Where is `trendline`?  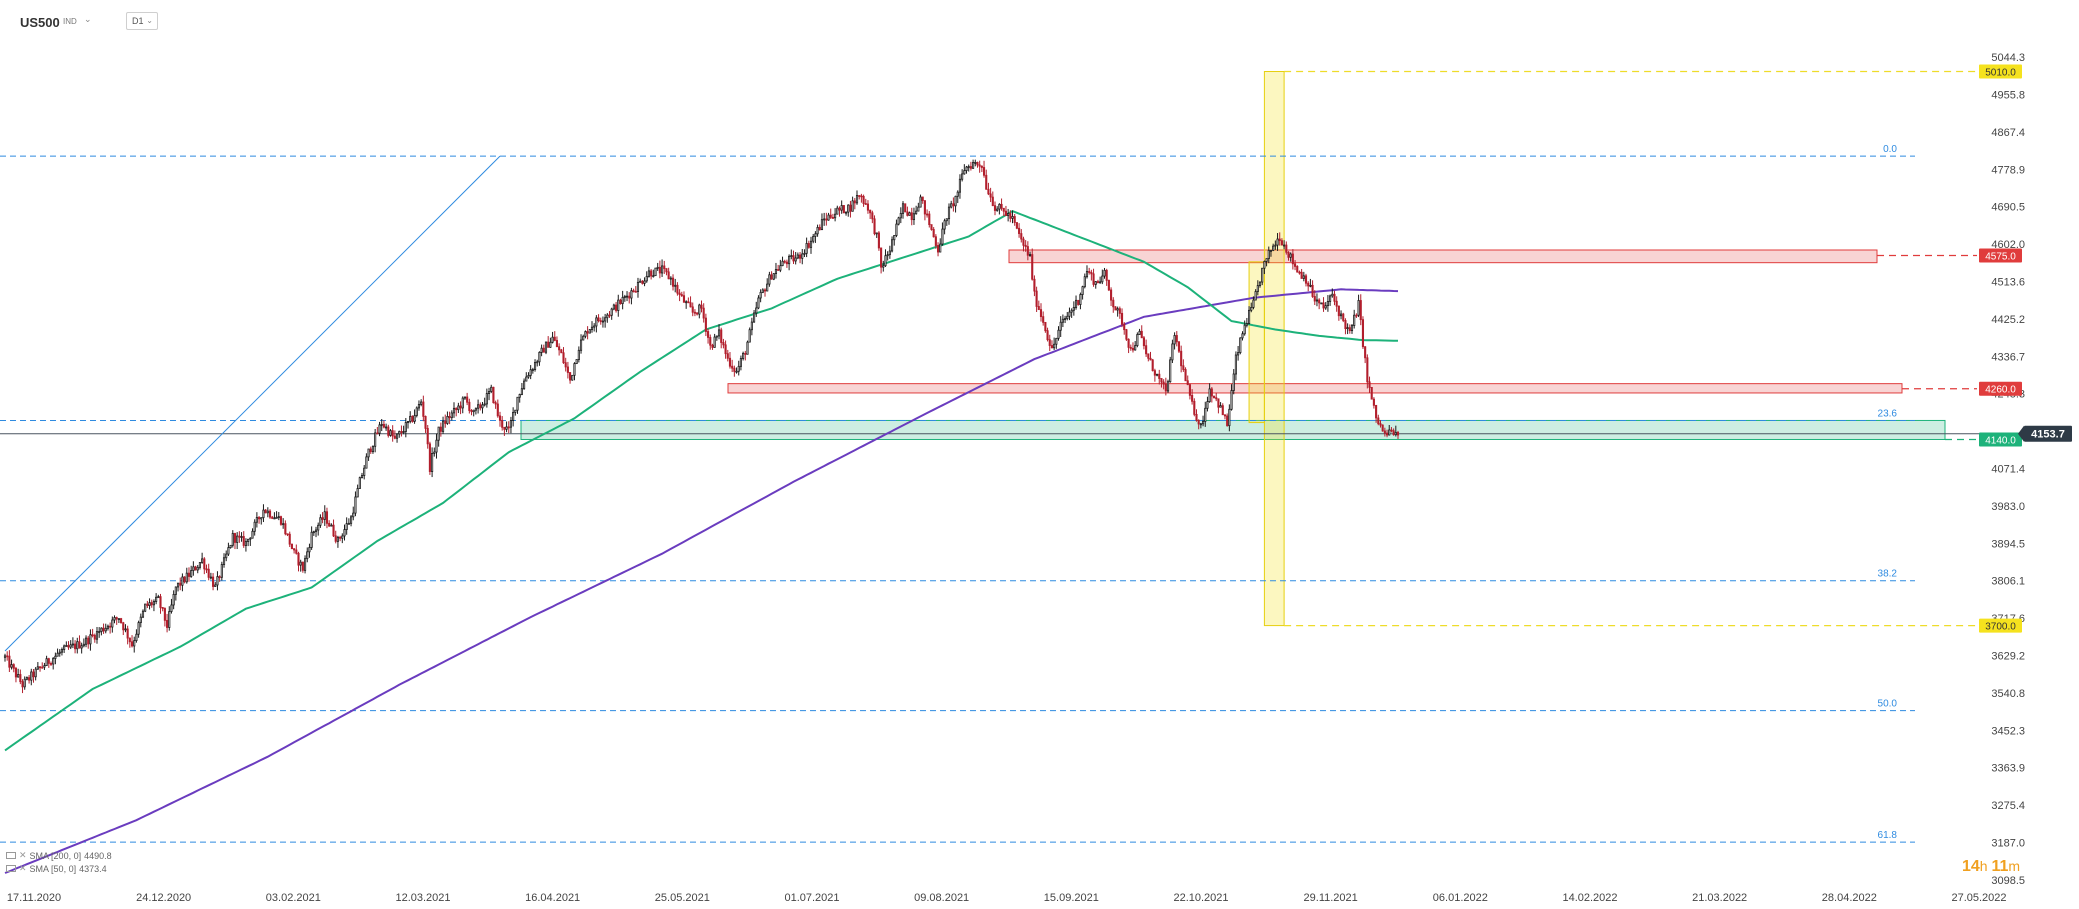
trendline is located at coordinates (252, 403).